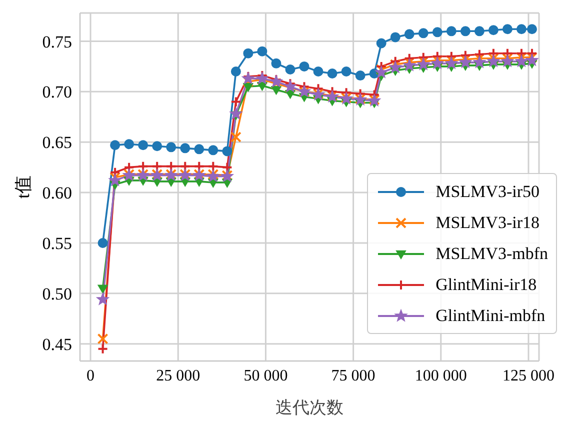 The height and width of the screenshot is (426, 569). I want to click on x-axis-title: 迭代次数, so click(310, 407).